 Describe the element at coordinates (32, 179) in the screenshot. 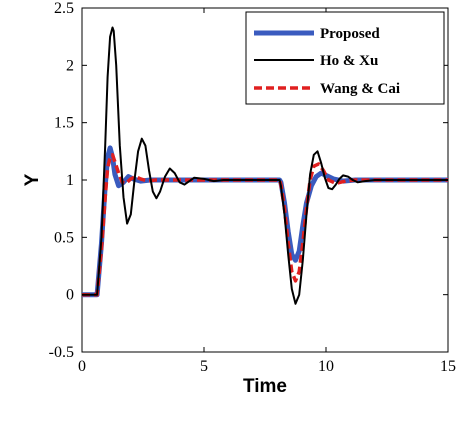

I see `y-axis-label: Y` at that location.